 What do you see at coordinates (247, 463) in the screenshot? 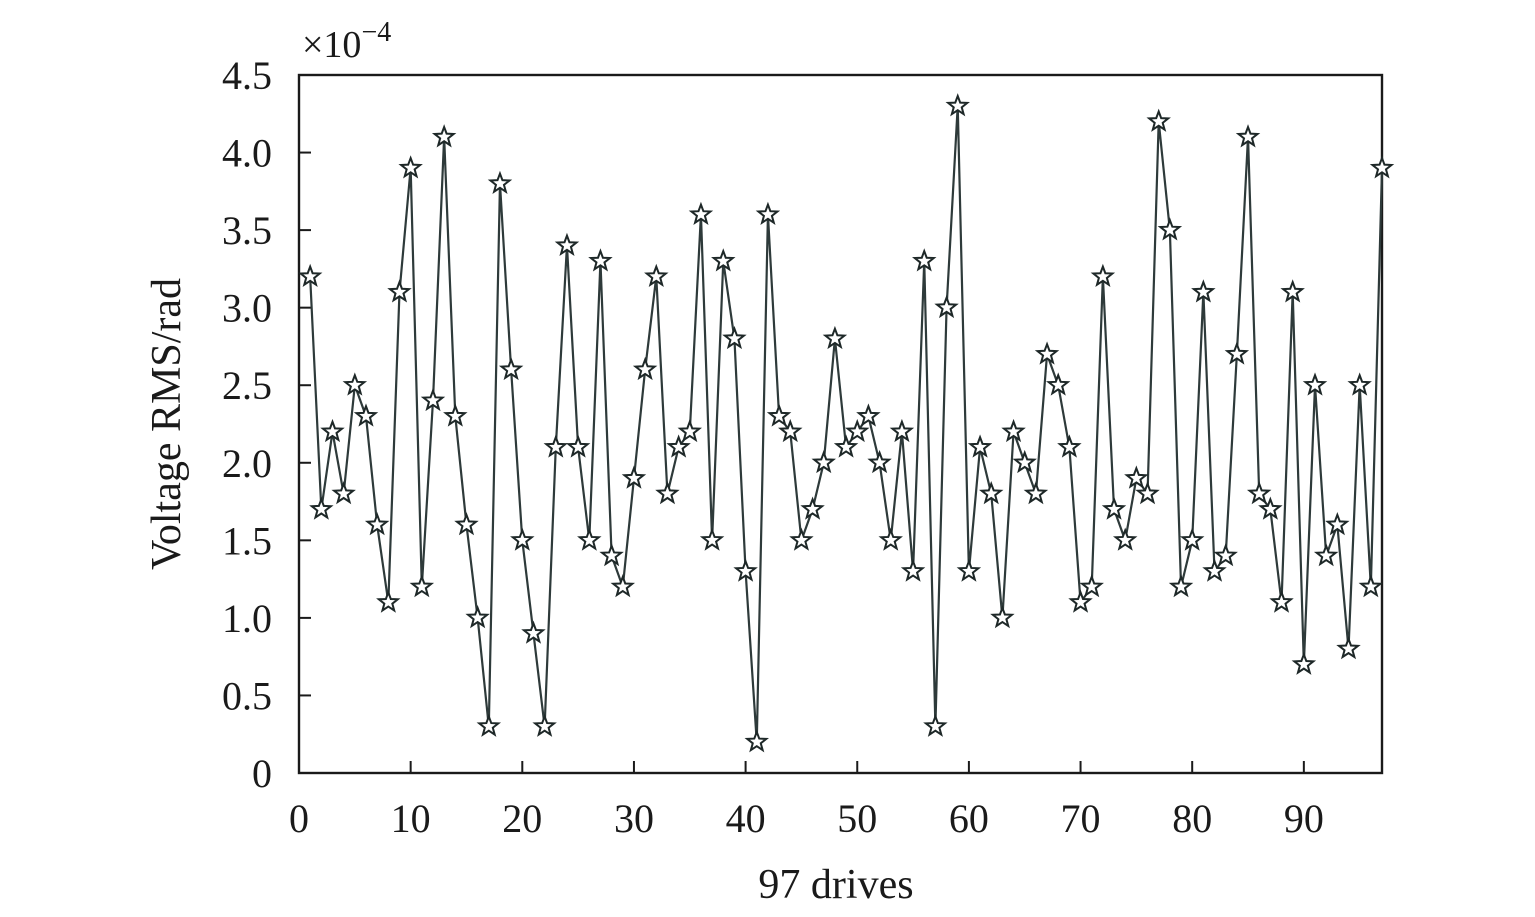
I see `y-tick-label: 2.0` at bounding box center [247, 463].